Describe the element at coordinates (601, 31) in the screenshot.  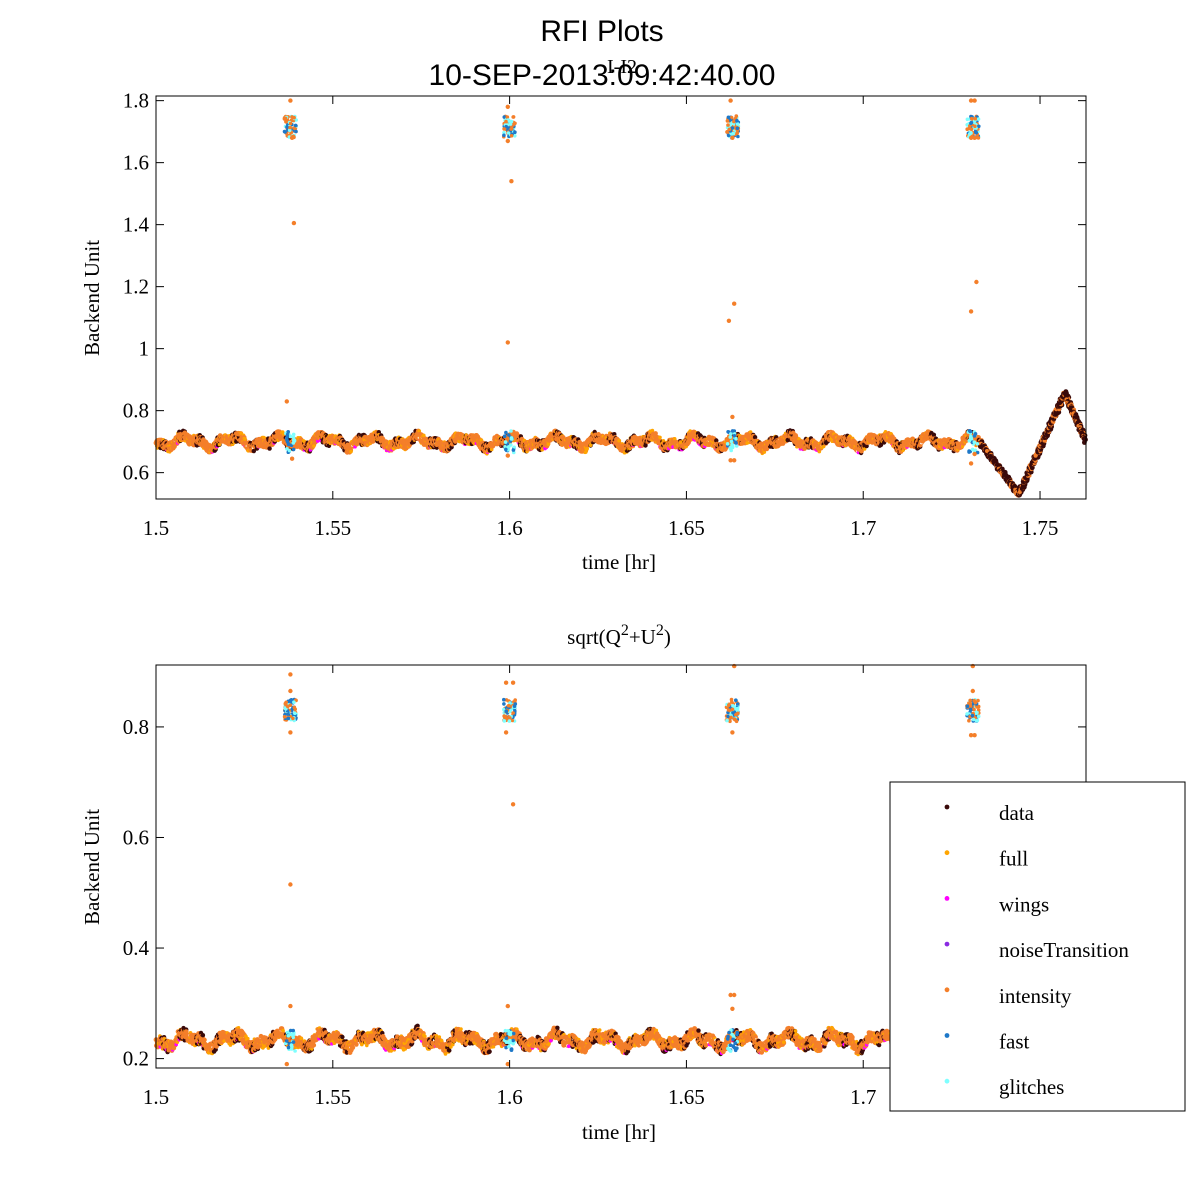
I see `figure-title: RFI Plots` at that location.